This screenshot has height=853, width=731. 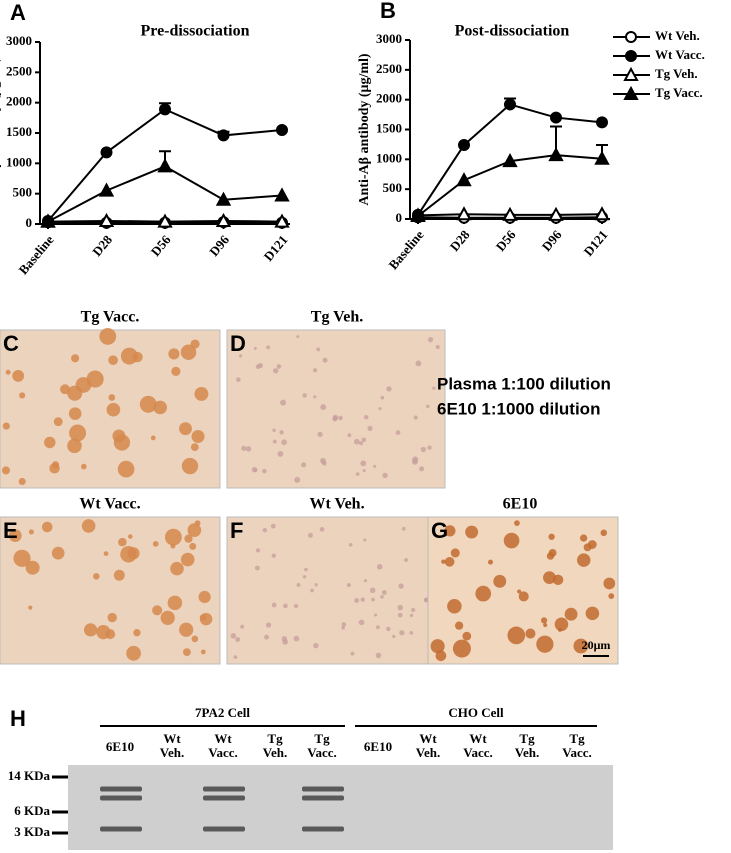 What do you see at coordinates (110, 317) in the screenshot?
I see `image-title: Tg Vacc.` at bounding box center [110, 317].